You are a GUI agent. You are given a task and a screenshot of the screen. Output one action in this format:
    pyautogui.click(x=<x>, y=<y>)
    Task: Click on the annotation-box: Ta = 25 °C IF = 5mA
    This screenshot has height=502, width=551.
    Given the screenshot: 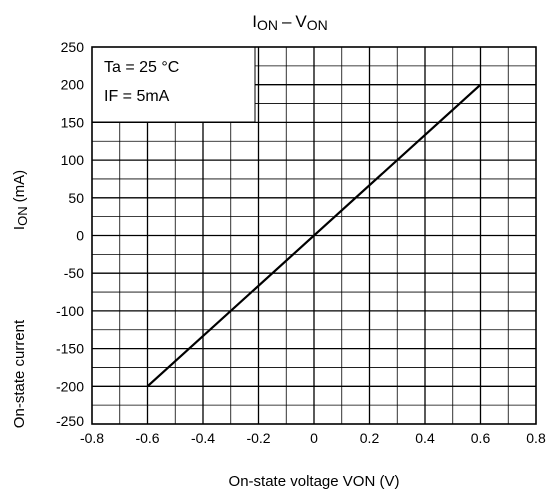 What is the action you would take?
    pyautogui.click(x=173, y=84)
    